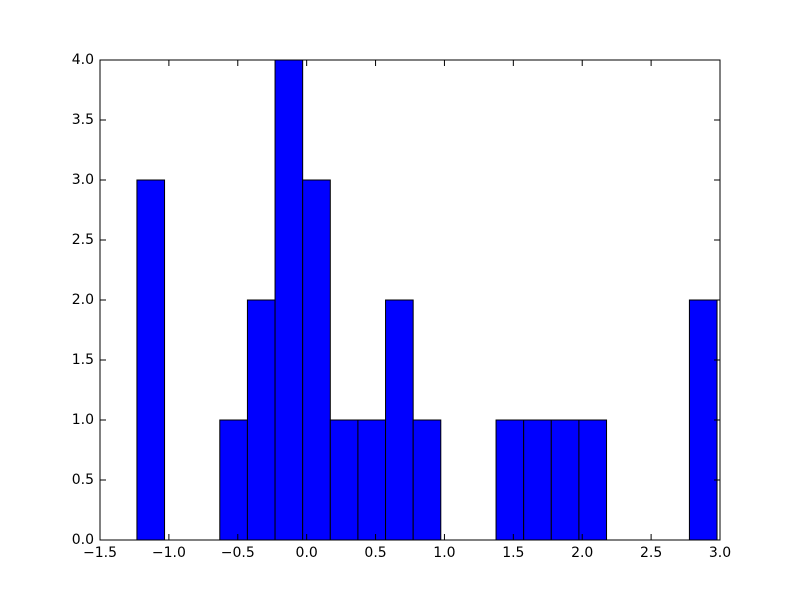  Describe the element at coordinates (83, 60) in the screenshot. I see `y-tick-label: 4.0` at that location.